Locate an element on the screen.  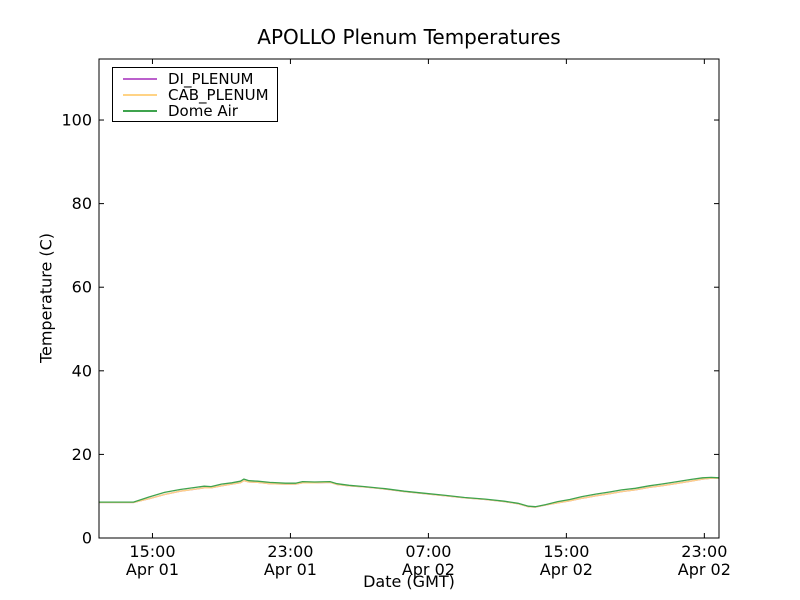
series-line-Dome-Air is located at coordinates (409, 492).